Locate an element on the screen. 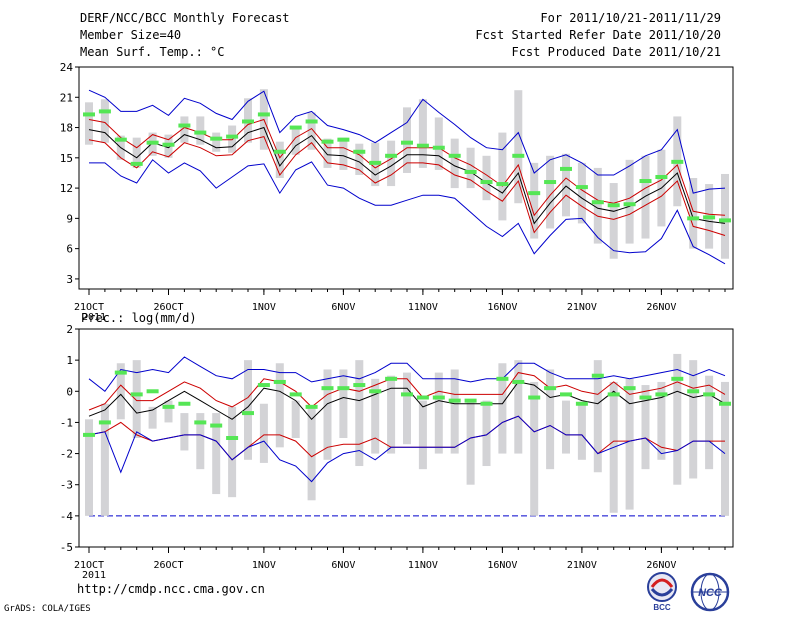 This screenshot has width=800, height=618. series-line-upper-inner is located at coordinates (407, 391).